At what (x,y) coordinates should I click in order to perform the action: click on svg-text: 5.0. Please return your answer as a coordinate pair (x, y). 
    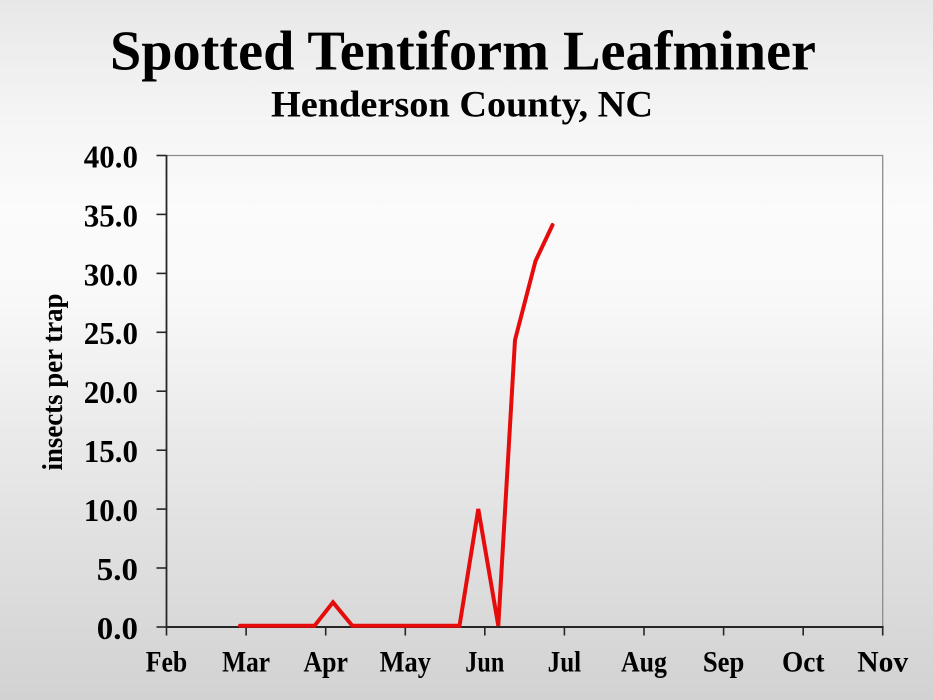
    Looking at the image, I should click on (117, 569).